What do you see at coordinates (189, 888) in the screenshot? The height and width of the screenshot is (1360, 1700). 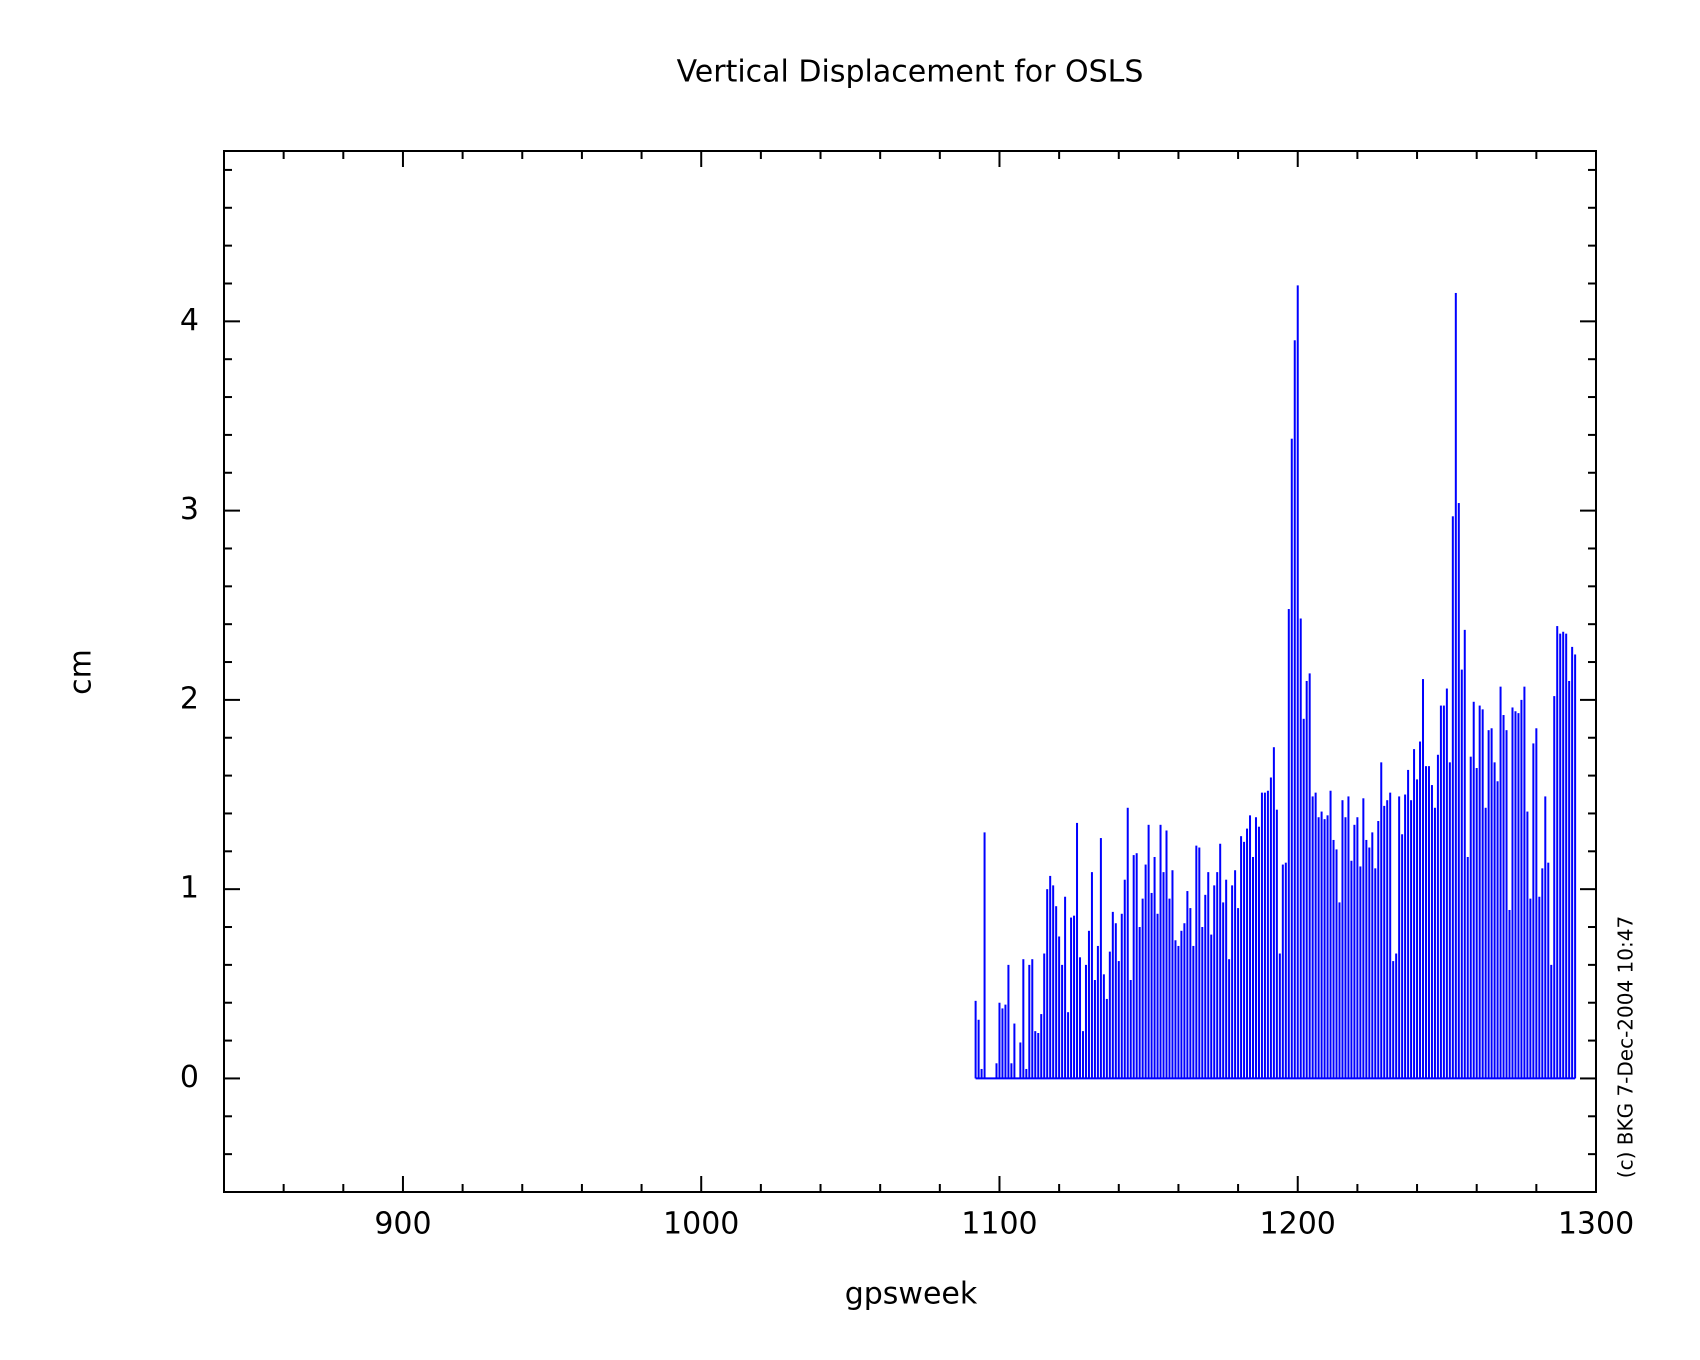 I see `y-tick-label: 1` at bounding box center [189, 888].